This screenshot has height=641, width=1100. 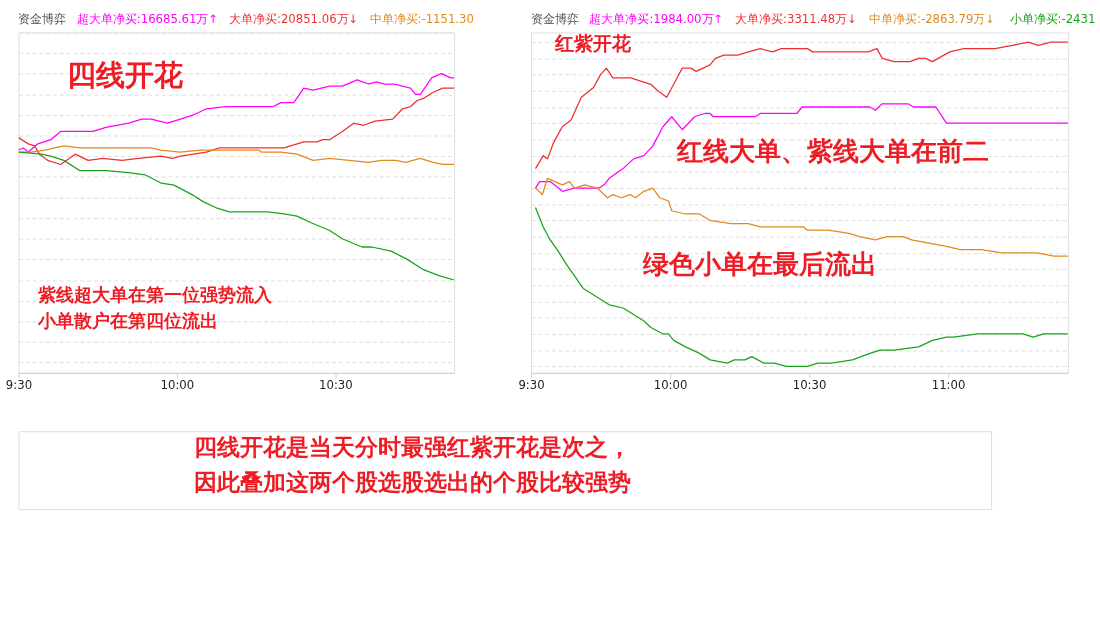 I want to click on text: 紫线超大单在第一位强势流入, so click(x=154, y=294).